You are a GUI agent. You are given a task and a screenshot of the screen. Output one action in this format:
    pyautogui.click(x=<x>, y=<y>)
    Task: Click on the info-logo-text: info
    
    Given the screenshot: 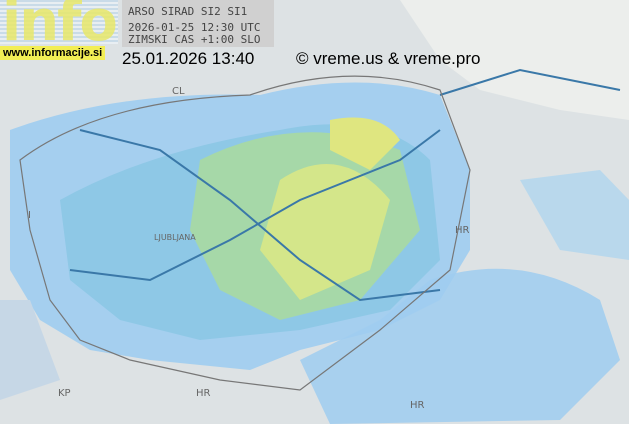 What is the action you would take?
    pyautogui.click(x=60, y=22)
    